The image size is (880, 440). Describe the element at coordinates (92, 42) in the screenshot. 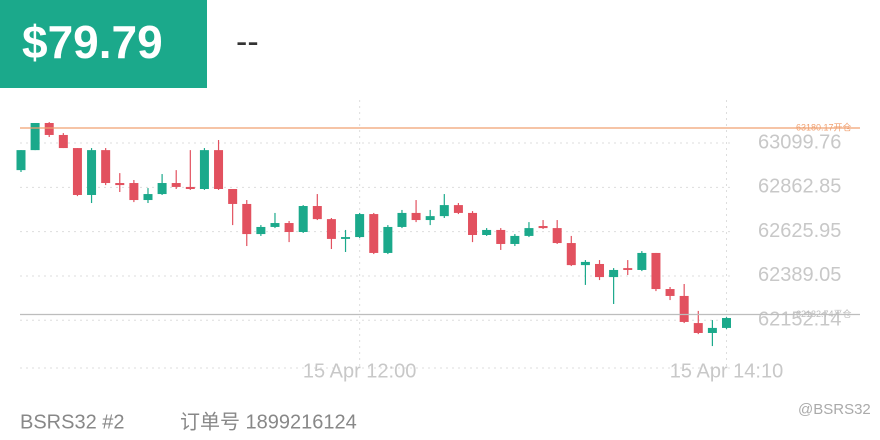

I see `price: $79.79` at that location.